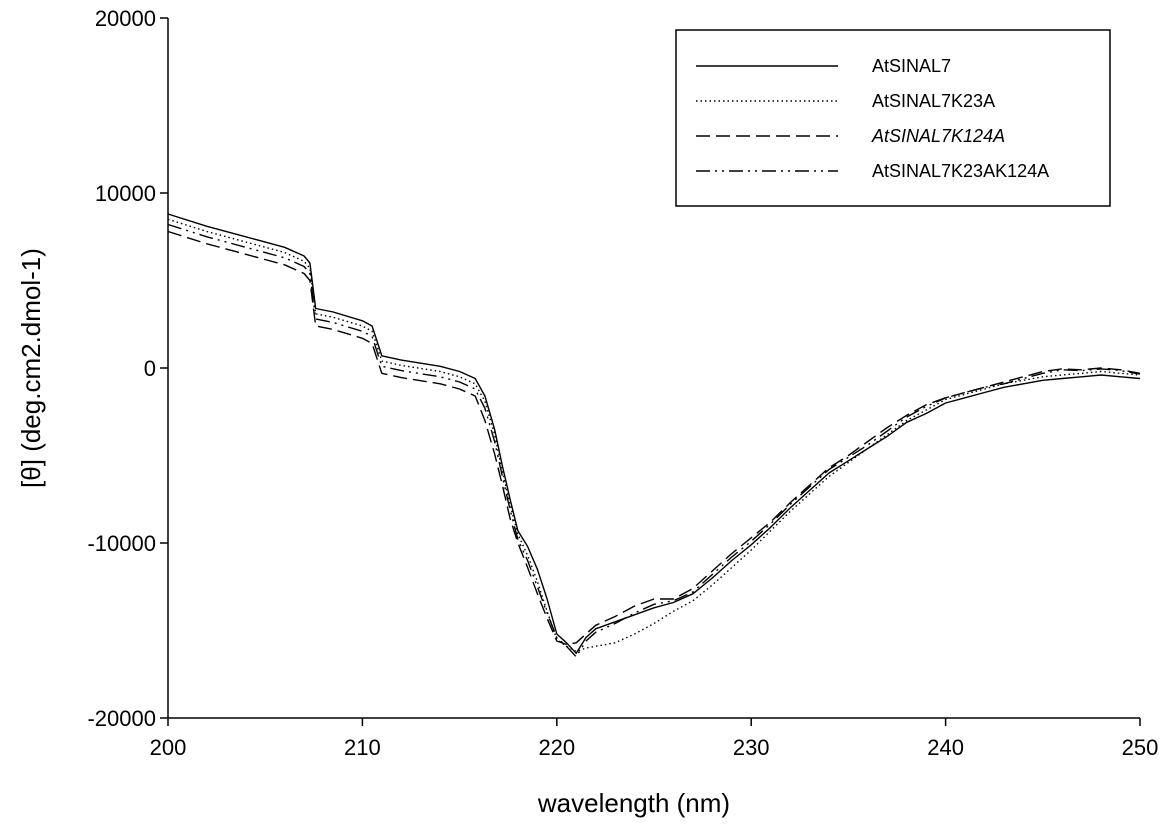  Describe the element at coordinates (654, 739) in the screenshot. I see `x-ticks: 200 210 220 230 240 250` at that location.